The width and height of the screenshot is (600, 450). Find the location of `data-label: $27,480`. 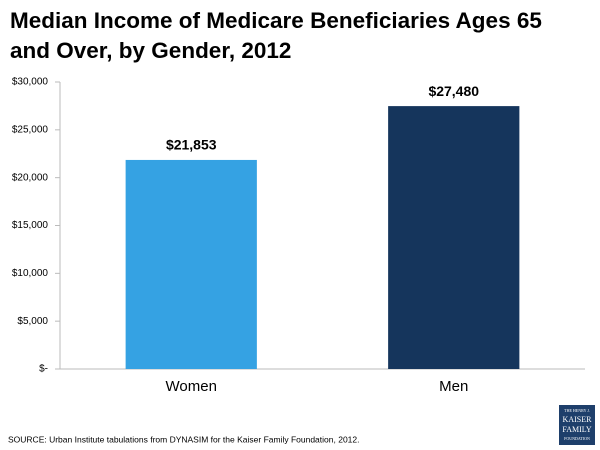

data-label: $27,480 is located at coordinates (453, 91).